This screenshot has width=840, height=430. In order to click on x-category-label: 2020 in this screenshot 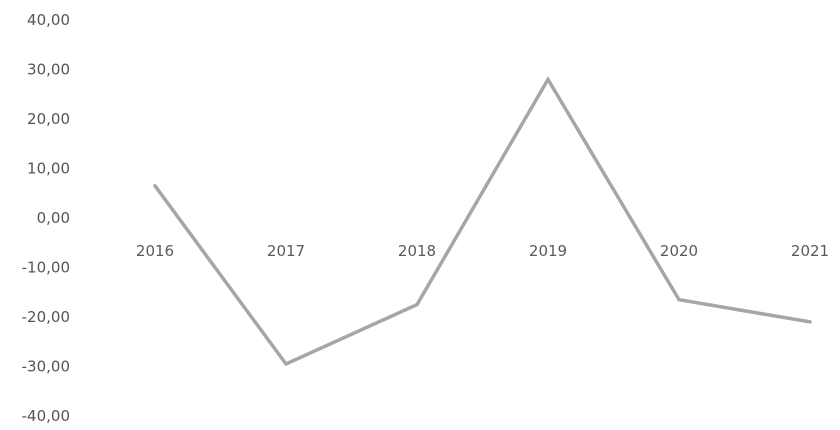, I will do `click(679, 251)`.